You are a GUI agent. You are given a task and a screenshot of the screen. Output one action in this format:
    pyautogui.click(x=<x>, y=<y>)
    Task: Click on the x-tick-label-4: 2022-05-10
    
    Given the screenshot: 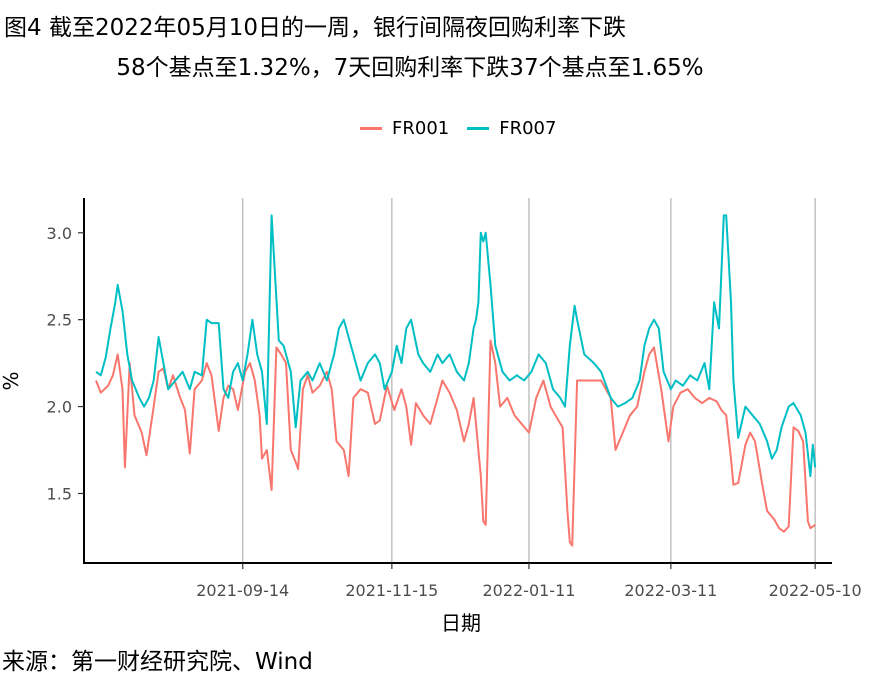 What is the action you would take?
    pyautogui.click(x=815, y=590)
    